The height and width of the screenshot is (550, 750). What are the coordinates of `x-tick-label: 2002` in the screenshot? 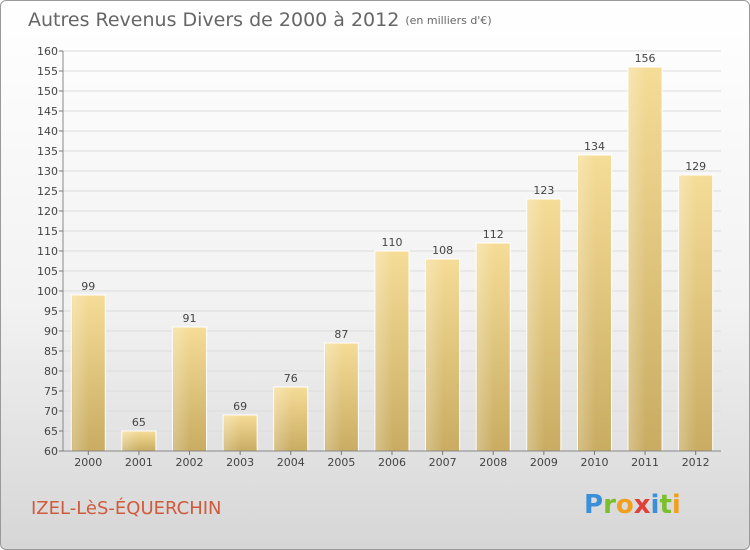 It's located at (190, 462).